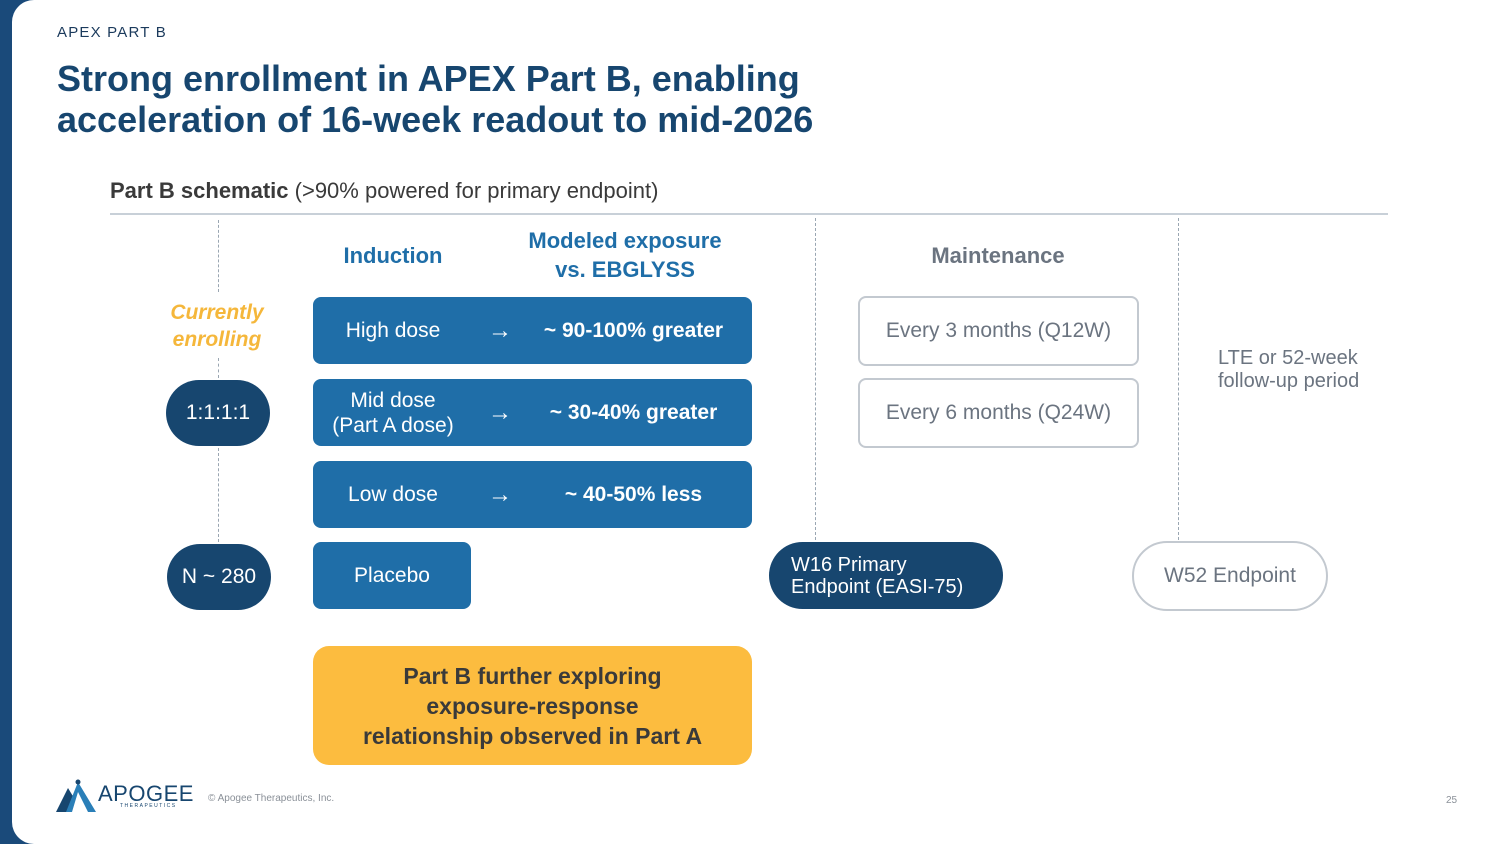 This screenshot has height=844, width=1500. I want to click on arm-dose-label: Mid dose (Part A dose), so click(393, 412).